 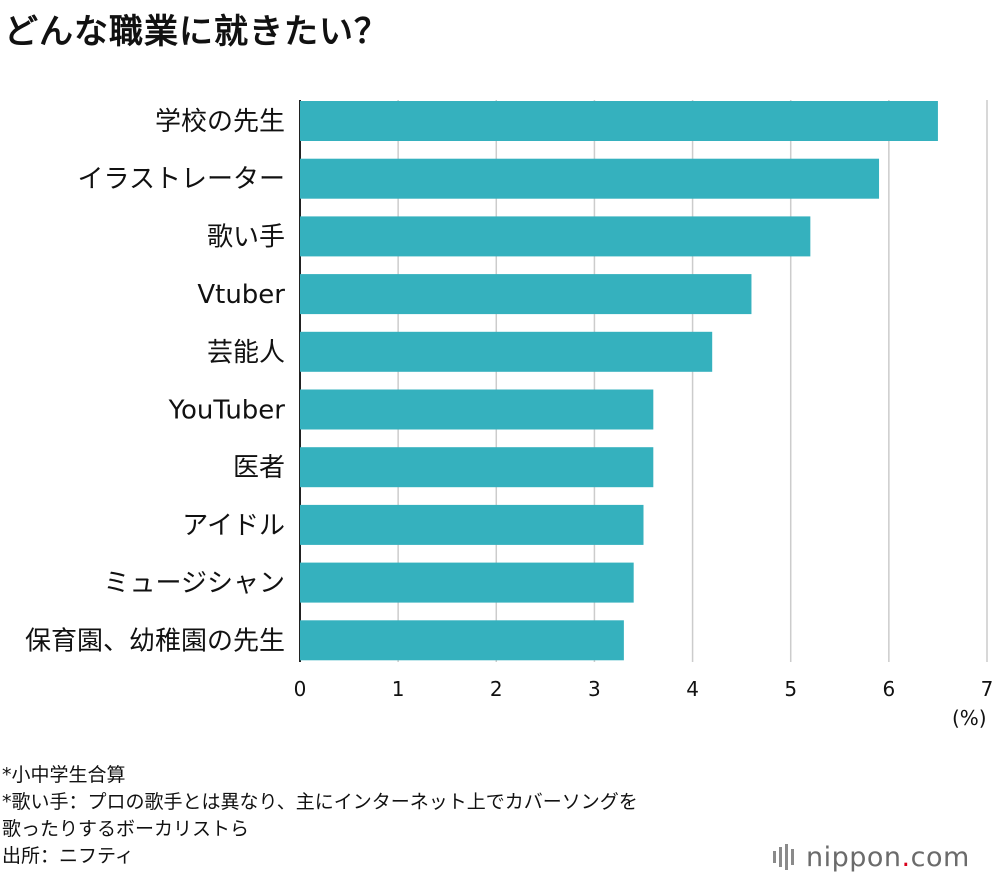 I want to click on category-label: 学校の先生, so click(x=220, y=122).